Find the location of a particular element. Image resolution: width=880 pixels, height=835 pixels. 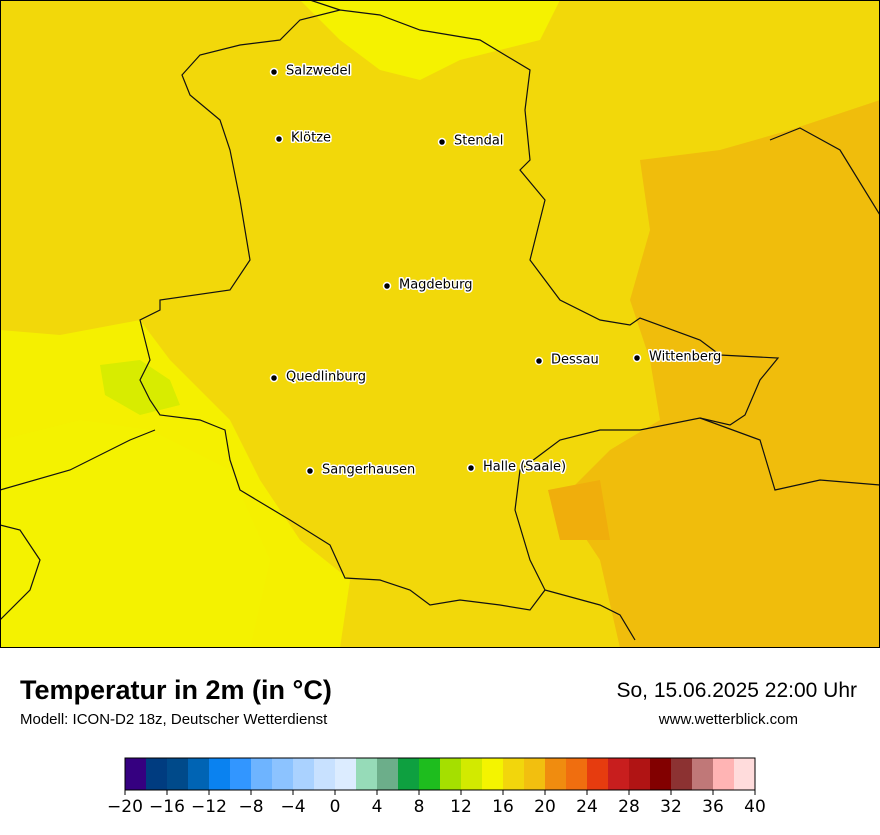

colorbar-tick-label: 0 is located at coordinates (335, 807).